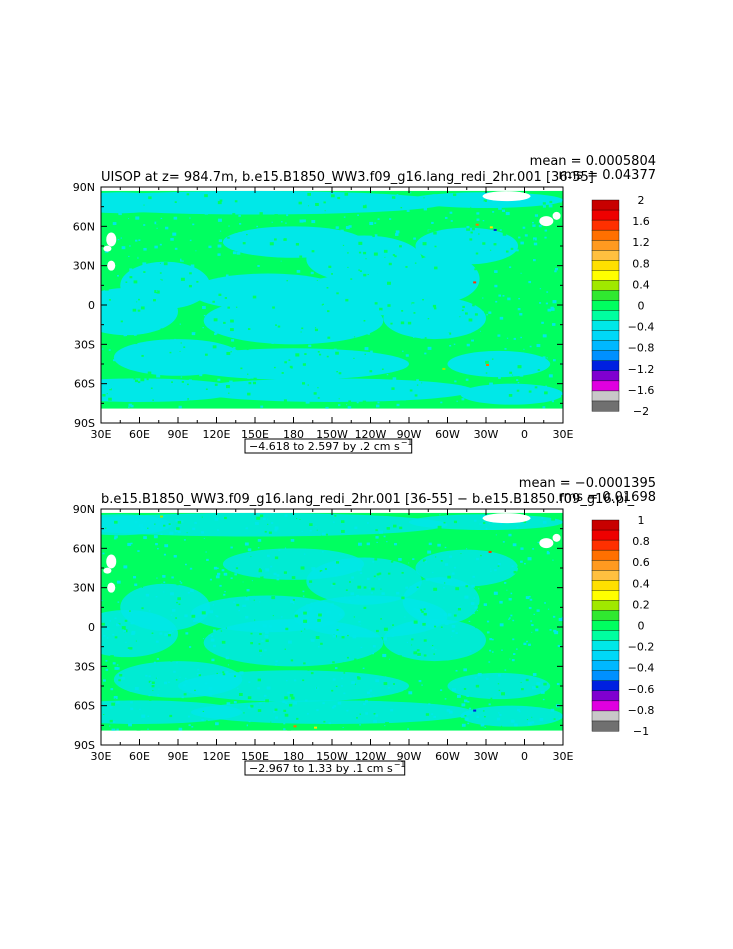 Image resolution: width=733 pixels, height=949 pixels. I want to click on range-label: −2.967 to 1.33 by .1 cm s, so click(321, 768).